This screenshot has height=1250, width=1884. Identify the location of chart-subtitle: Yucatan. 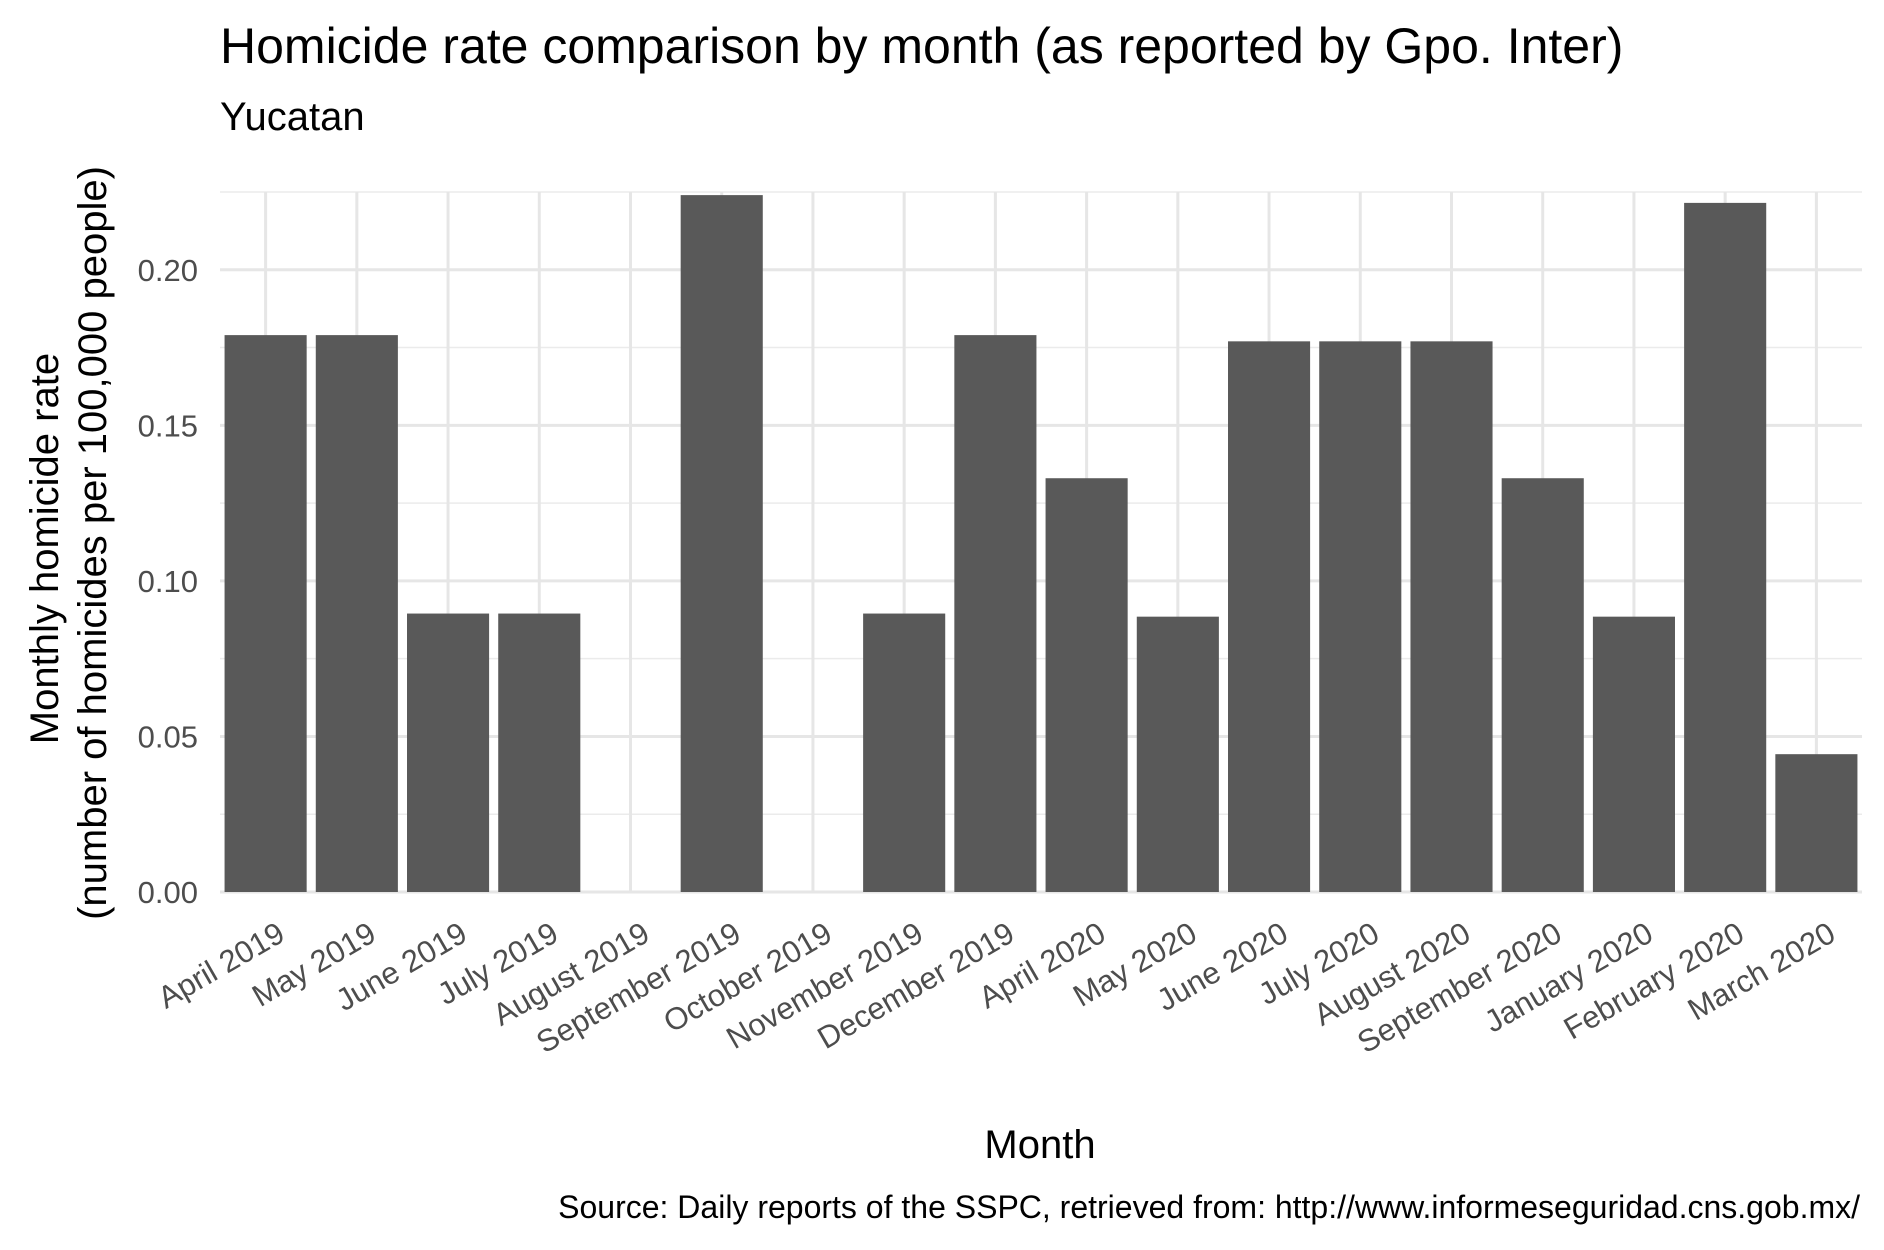
(292, 117).